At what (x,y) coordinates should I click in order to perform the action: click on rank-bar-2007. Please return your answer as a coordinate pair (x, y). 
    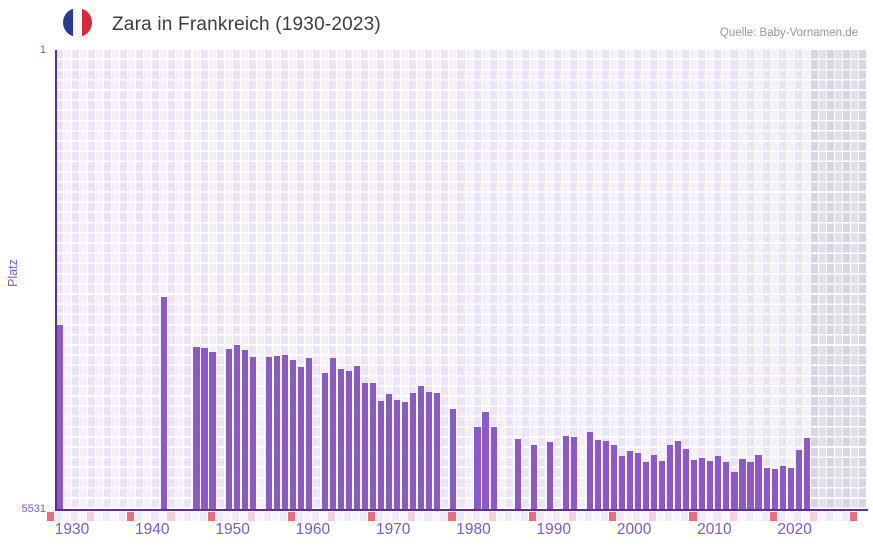
    Looking at the image, I should click on (678, 475).